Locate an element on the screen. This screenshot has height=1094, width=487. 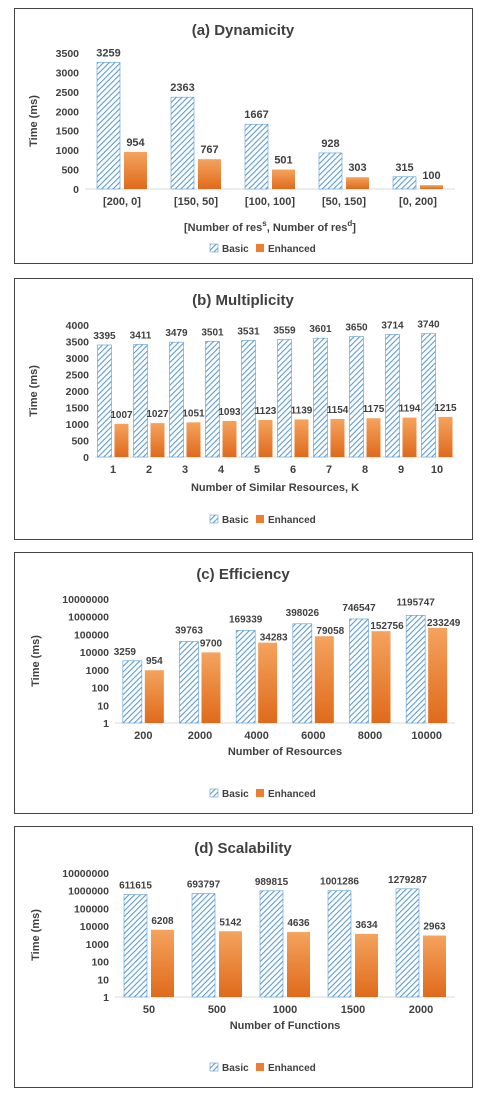
data-label-enhanced: 1027 is located at coordinates (157, 414).